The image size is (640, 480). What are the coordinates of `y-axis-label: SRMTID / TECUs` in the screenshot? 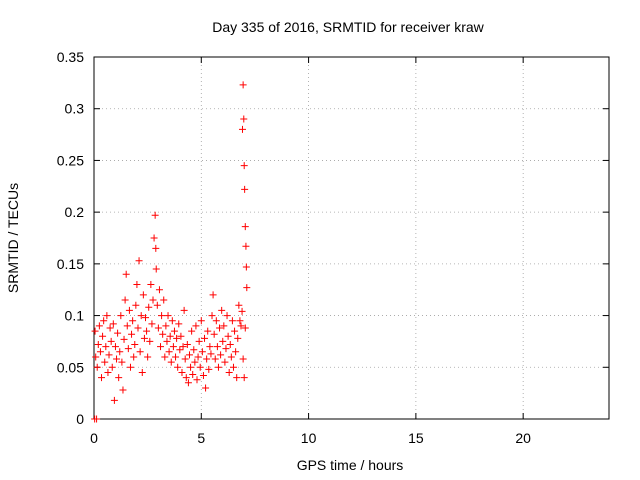 It's located at (13, 238).